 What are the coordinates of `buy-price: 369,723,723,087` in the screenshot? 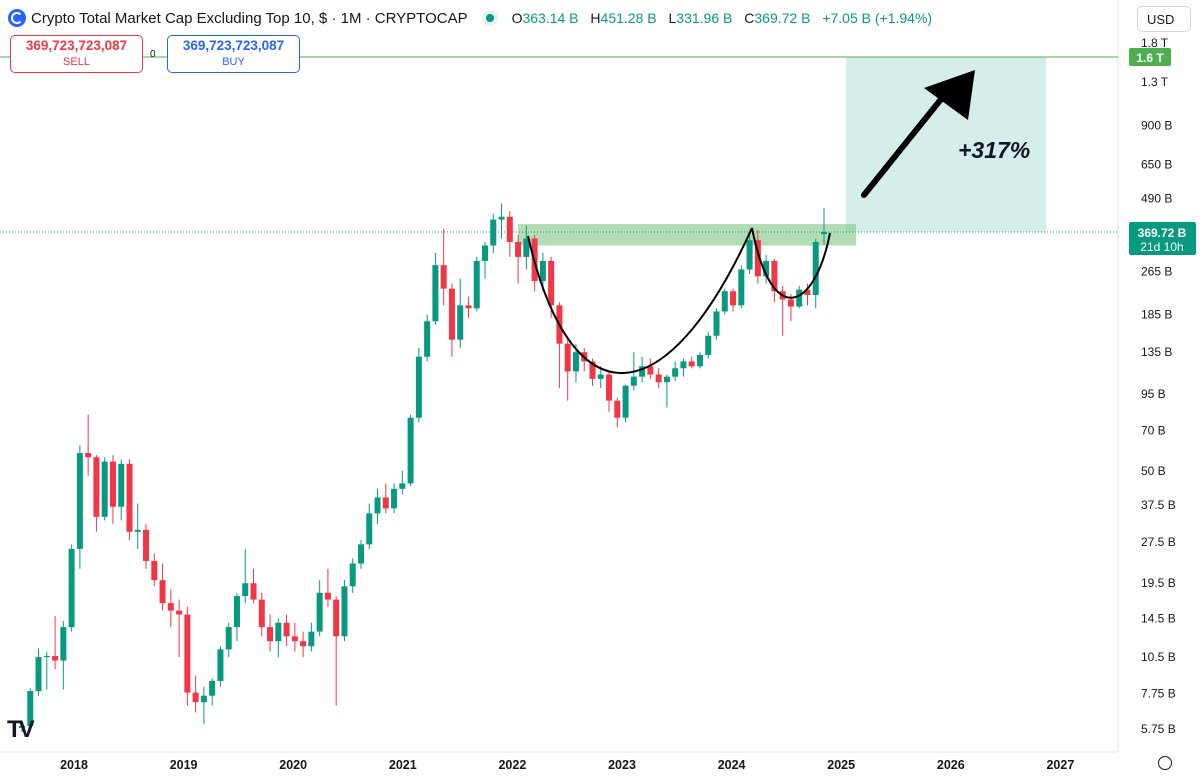 It's located at (233, 45).